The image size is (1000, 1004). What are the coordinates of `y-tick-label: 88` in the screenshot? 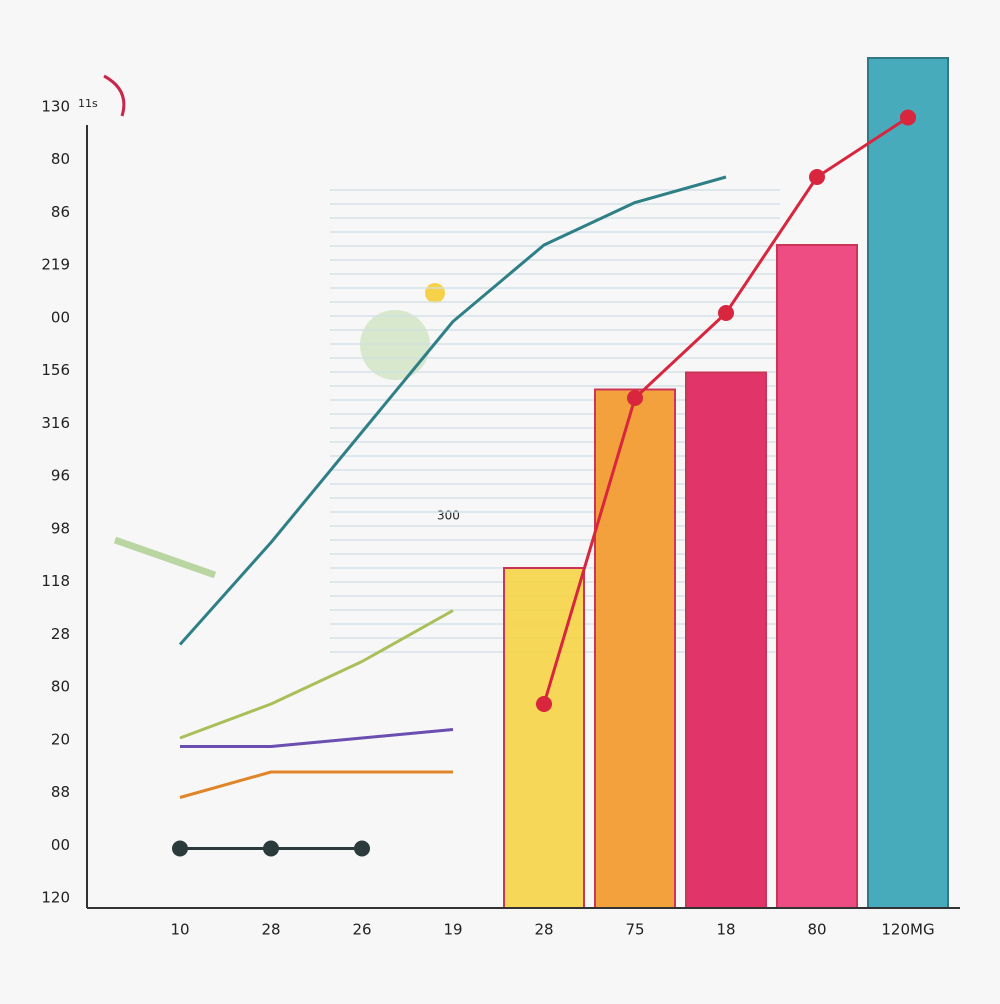 It's located at (60, 792).